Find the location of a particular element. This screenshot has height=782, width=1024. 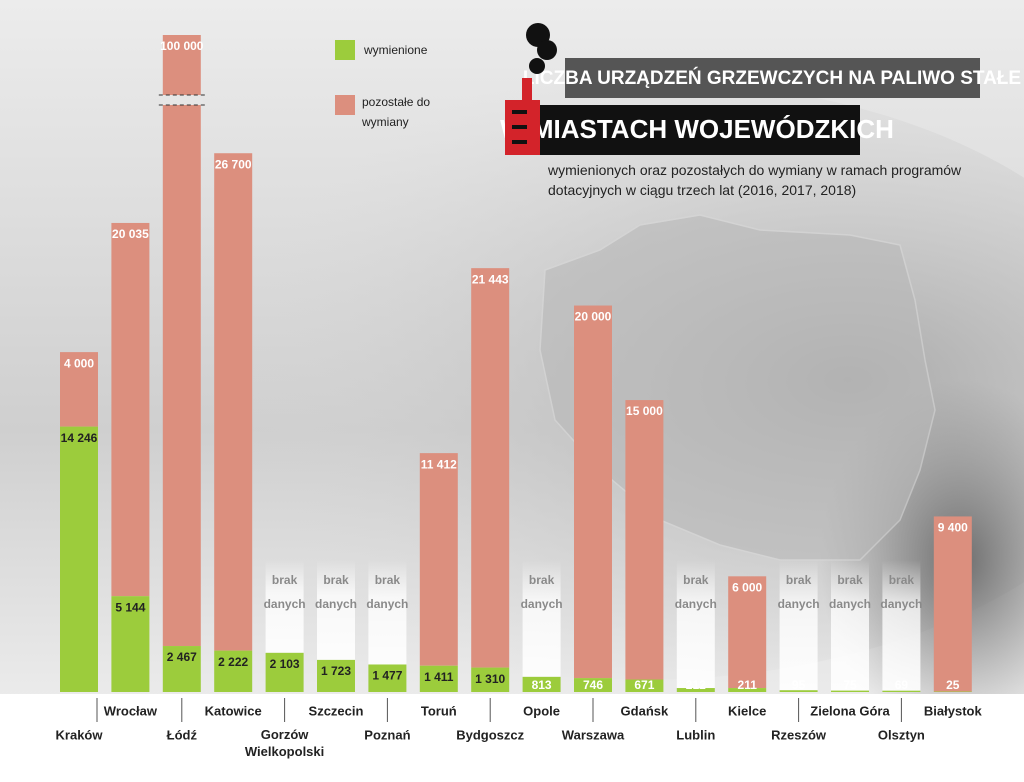

value-label: 1 411 is located at coordinates (439, 677).